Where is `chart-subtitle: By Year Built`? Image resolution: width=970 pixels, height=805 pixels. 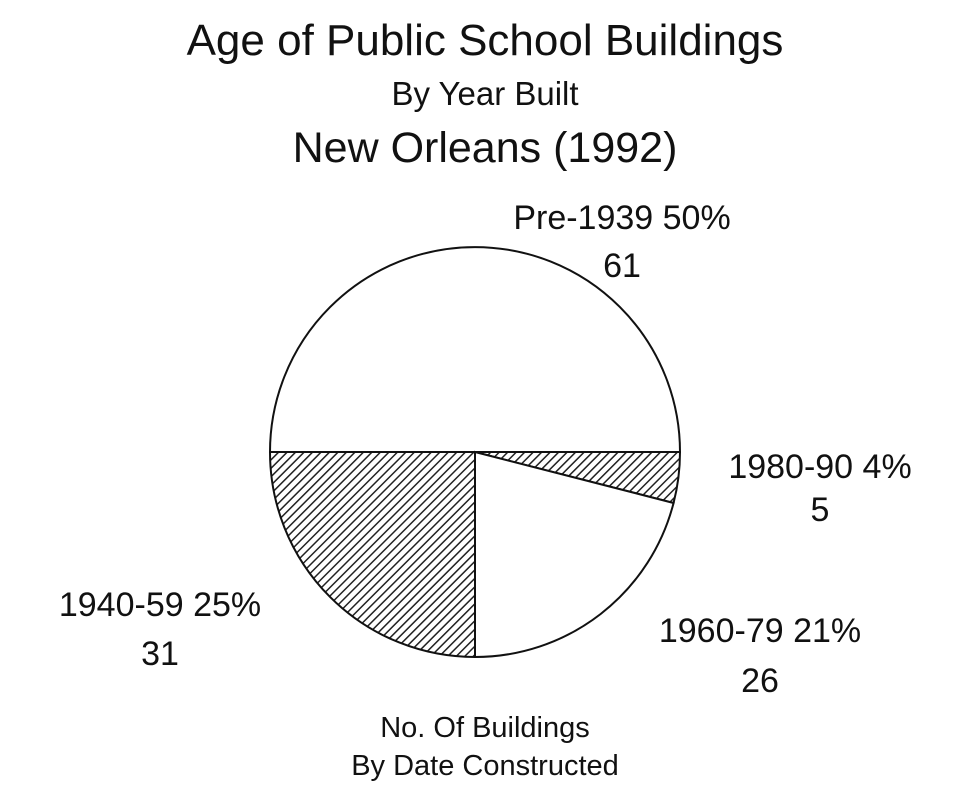
chart-subtitle: By Year Built is located at coordinates (485, 93).